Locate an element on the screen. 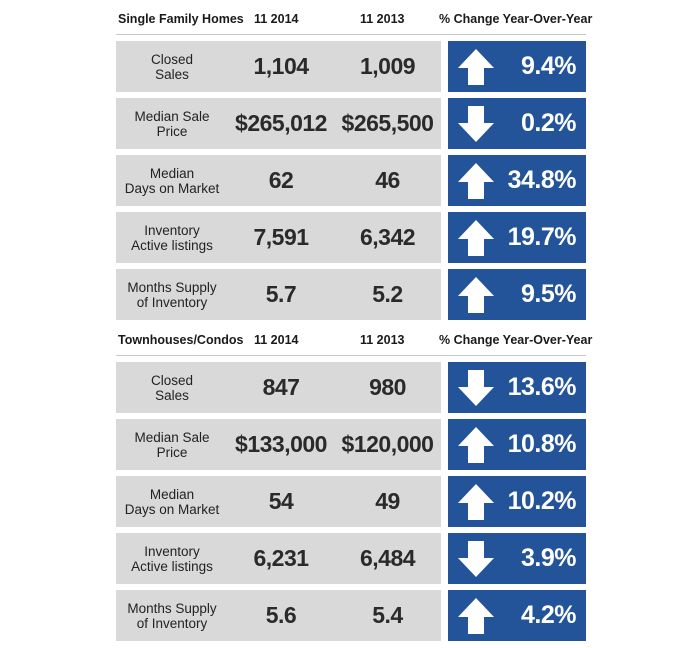  change-percent: 9.4% is located at coordinates (548, 66).